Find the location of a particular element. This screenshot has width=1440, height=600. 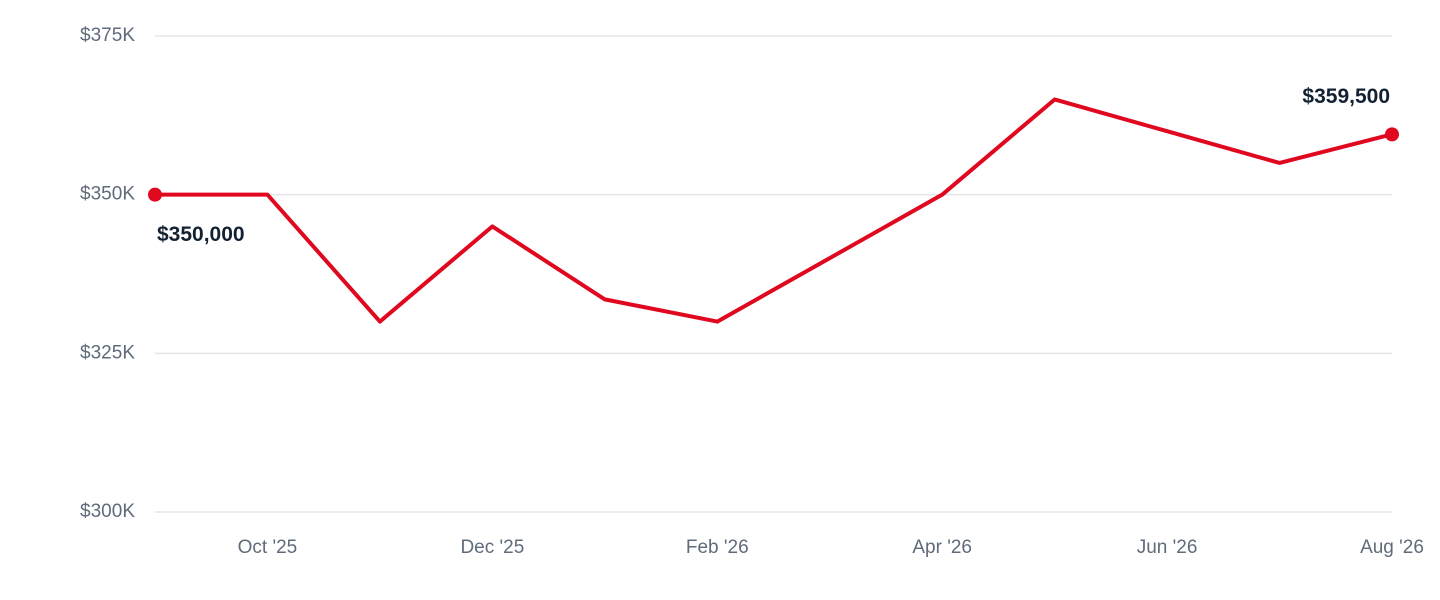

y-tick-label: $325K is located at coordinates (107, 352).